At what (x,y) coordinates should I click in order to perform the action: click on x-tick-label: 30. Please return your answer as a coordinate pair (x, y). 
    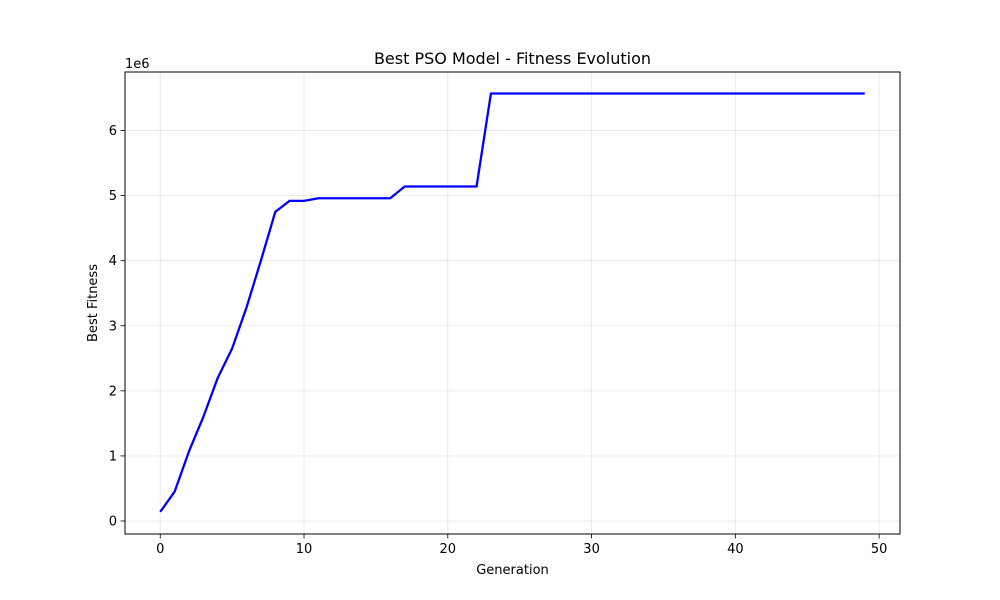
    Looking at the image, I should click on (591, 549).